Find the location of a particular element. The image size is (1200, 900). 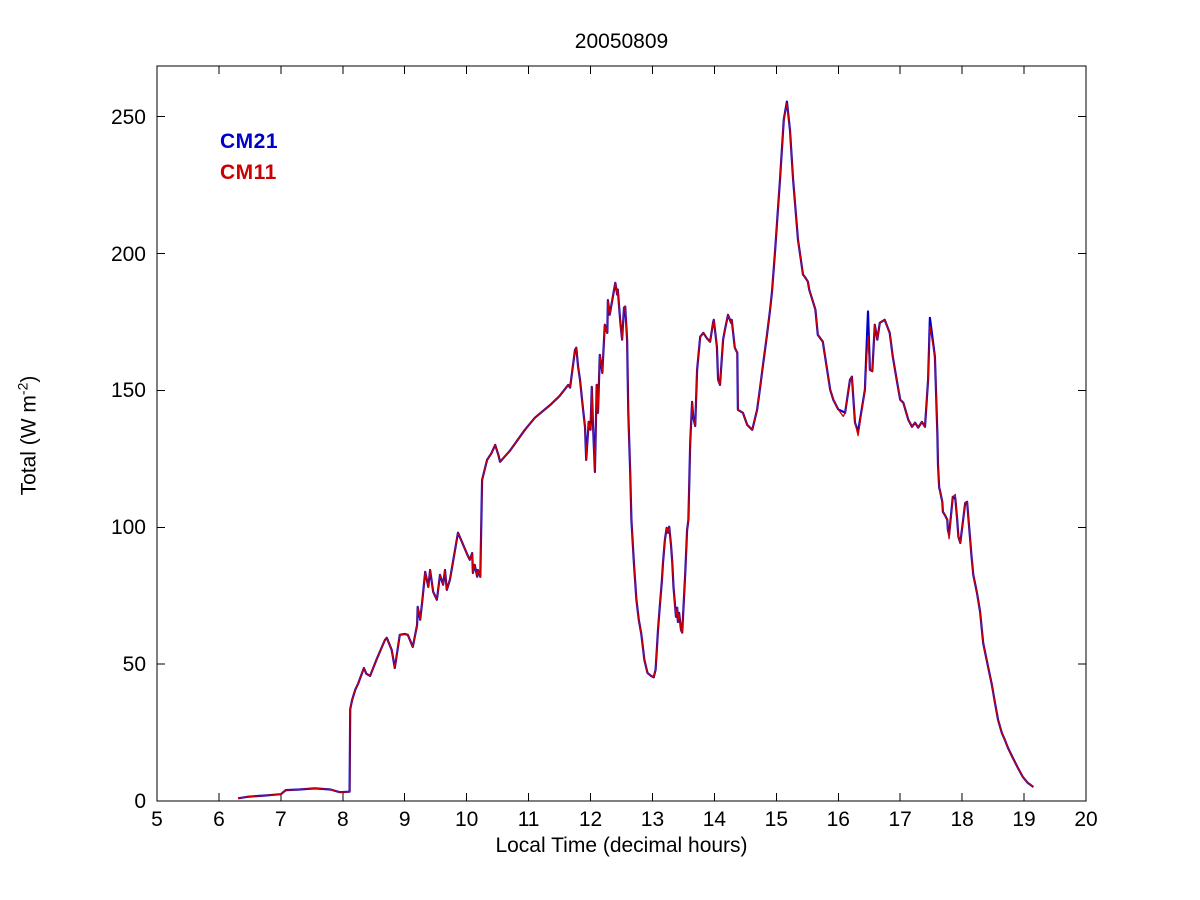

y-axis-label: Total (W m-2) is located at coordinates (28, 436).